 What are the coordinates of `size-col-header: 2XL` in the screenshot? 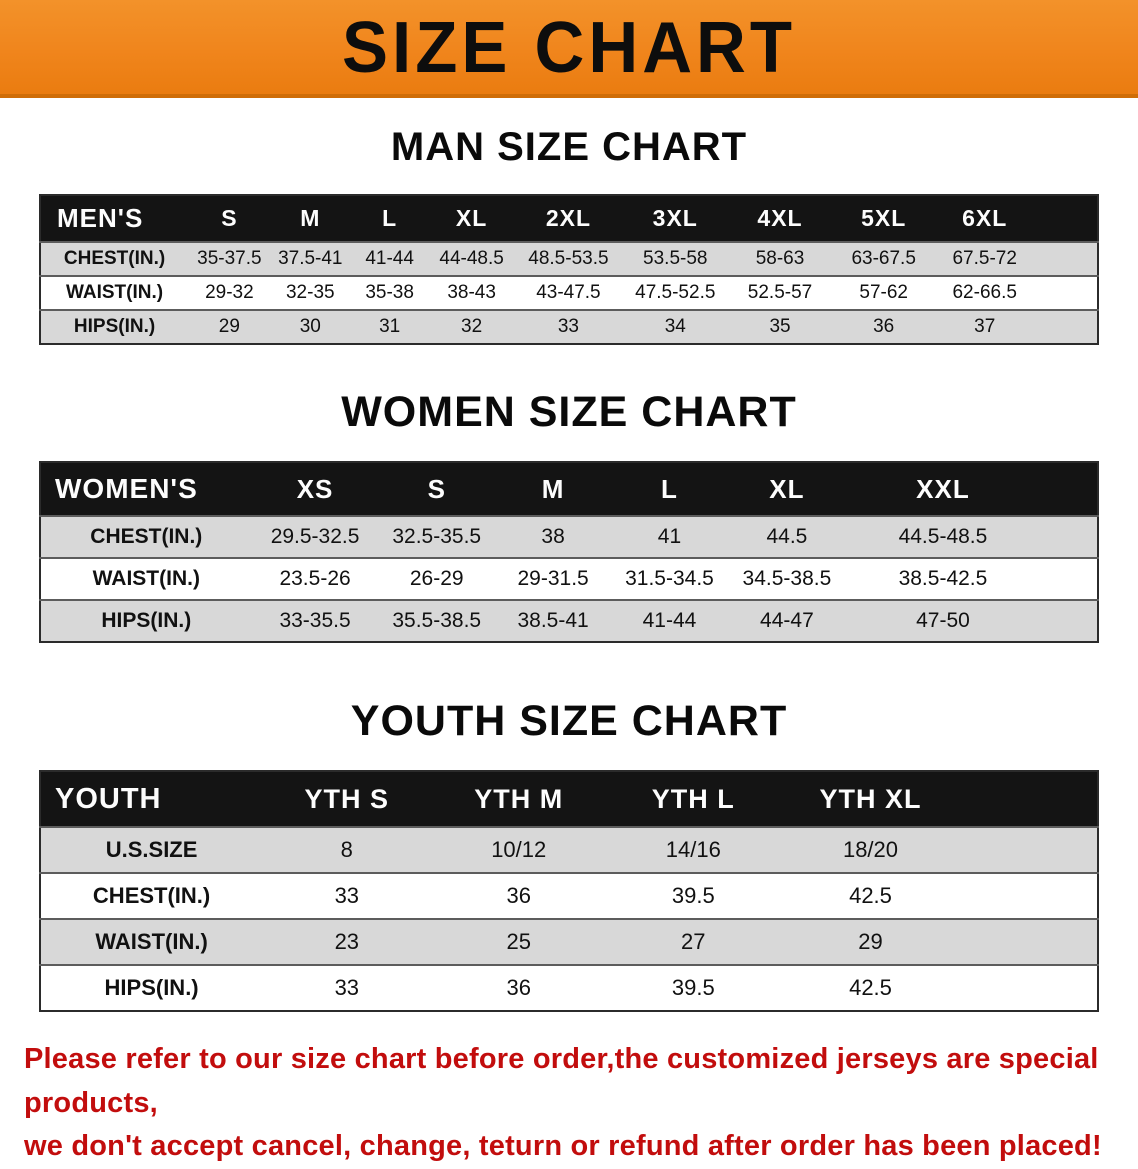 It's located at (568, 218).